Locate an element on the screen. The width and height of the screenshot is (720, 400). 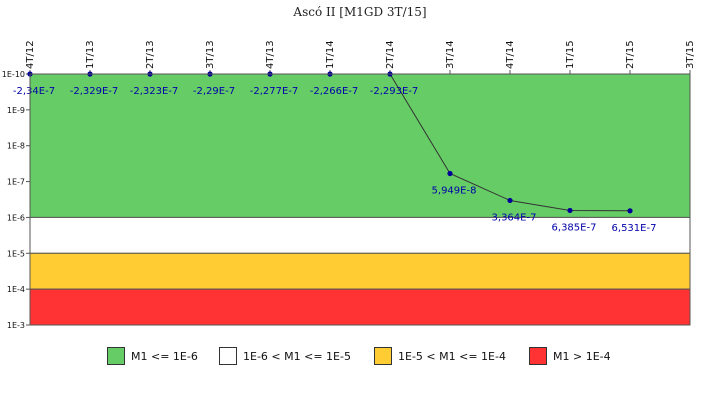
legend-item-green: M1 <= 1E-6 is located at coordinates (152, 356).